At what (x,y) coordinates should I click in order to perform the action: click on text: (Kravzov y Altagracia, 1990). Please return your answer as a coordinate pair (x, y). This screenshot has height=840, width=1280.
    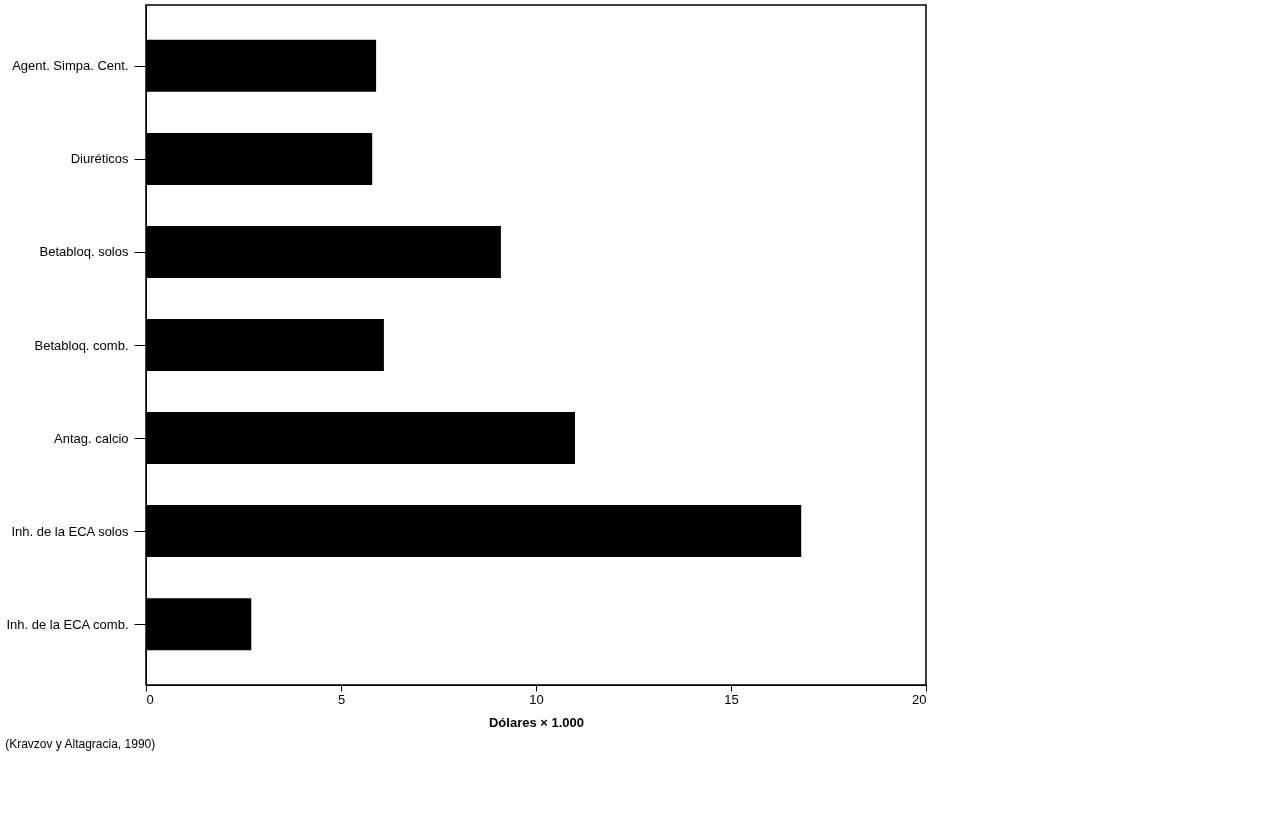
    Looking at the image, I should click on (80, 744).